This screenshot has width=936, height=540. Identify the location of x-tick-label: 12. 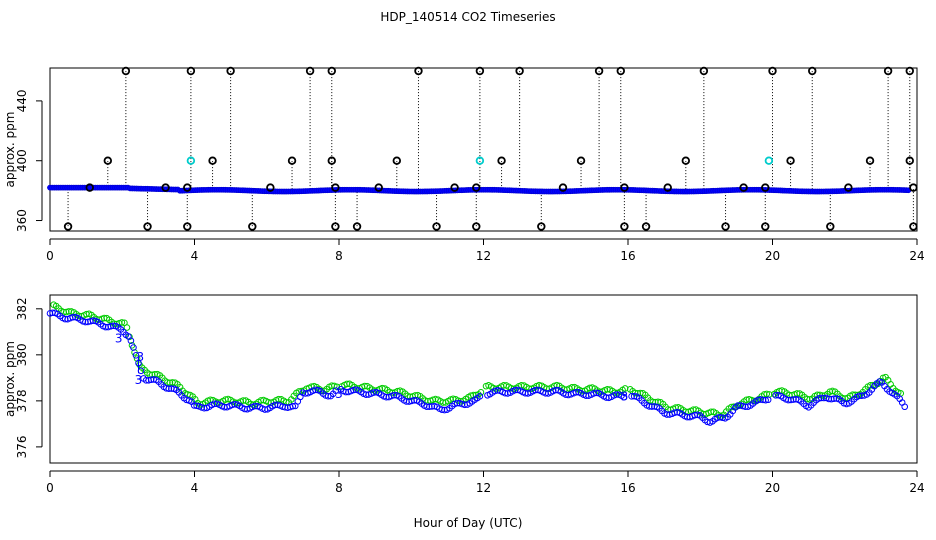
(483, 488).